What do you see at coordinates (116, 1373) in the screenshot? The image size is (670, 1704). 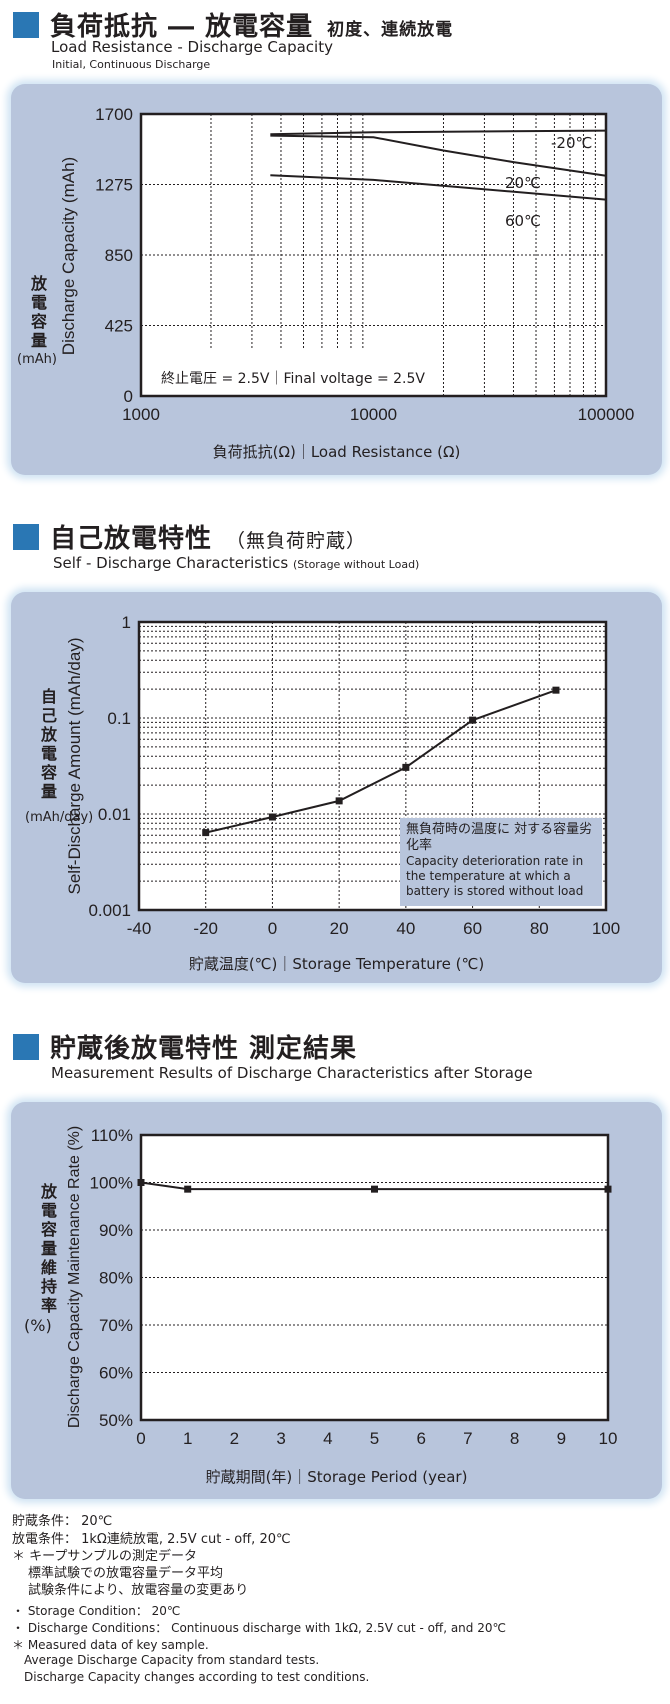 I see `y-tick-label: 60%` at bounding box center [116, 1373].